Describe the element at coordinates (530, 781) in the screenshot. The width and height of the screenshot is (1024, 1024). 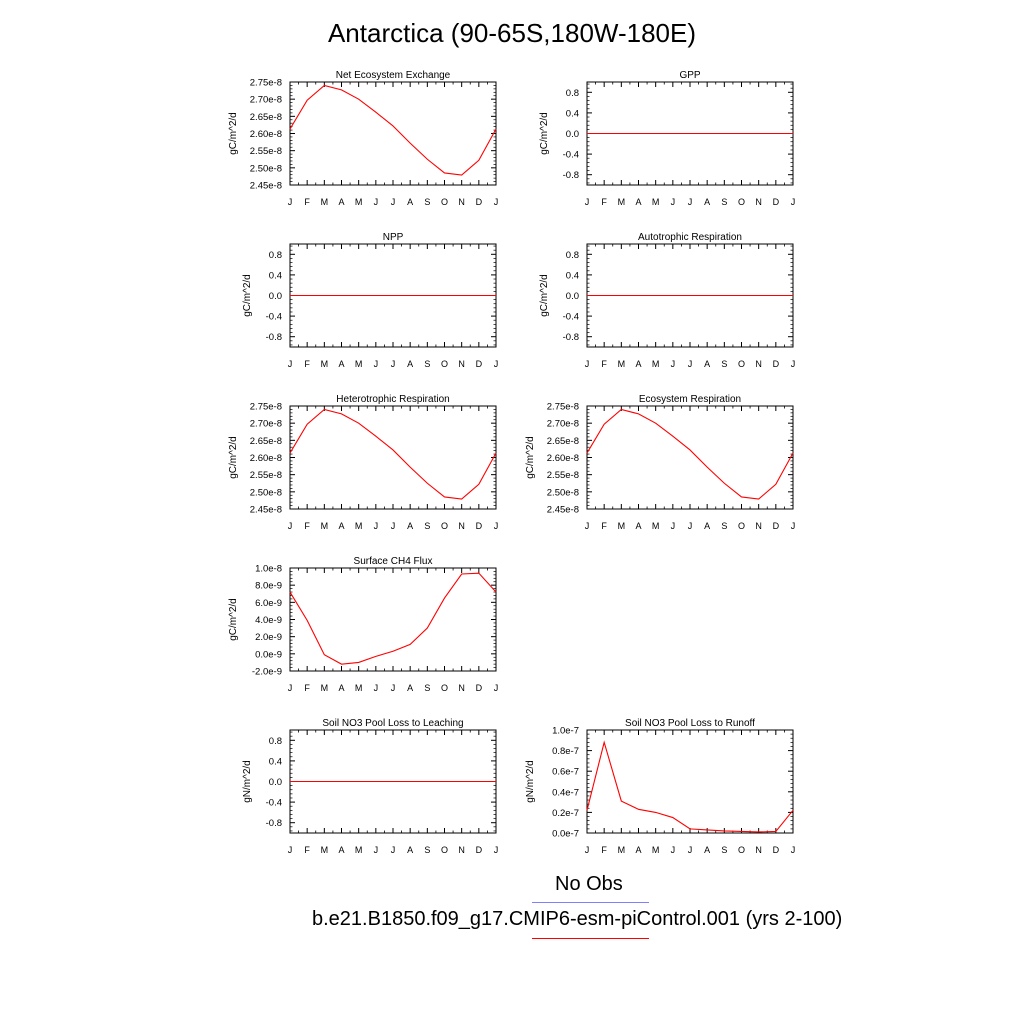
I see `y-axis-label: gN/m^2/d` at that location.